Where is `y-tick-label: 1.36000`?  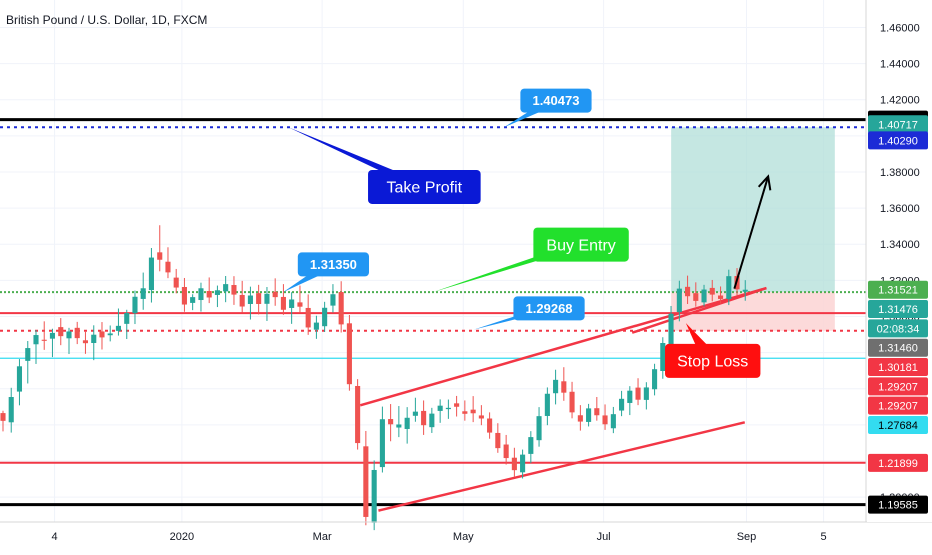
y-tick-label: 1.36000 is located at coordinates (900, 209).